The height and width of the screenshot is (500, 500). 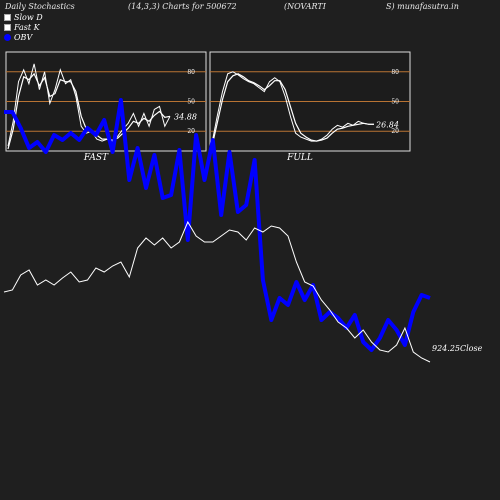 I want to click on legend-swatch-slow-d, so click(x=7, y=17).